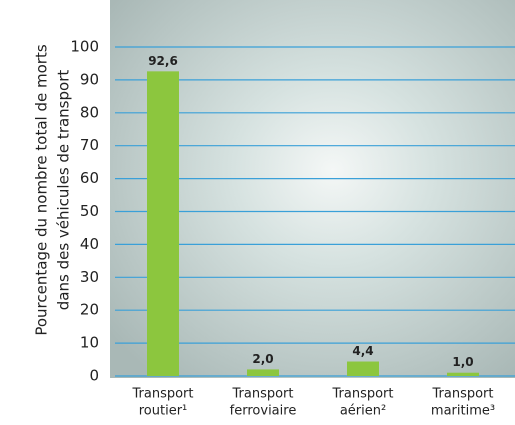 The width and height of the screenshot is (515, 425). What do you see at coordinates (462, 362) in the screenshot?
I see `value-label: 1,0` at bounding box center [462, 362].